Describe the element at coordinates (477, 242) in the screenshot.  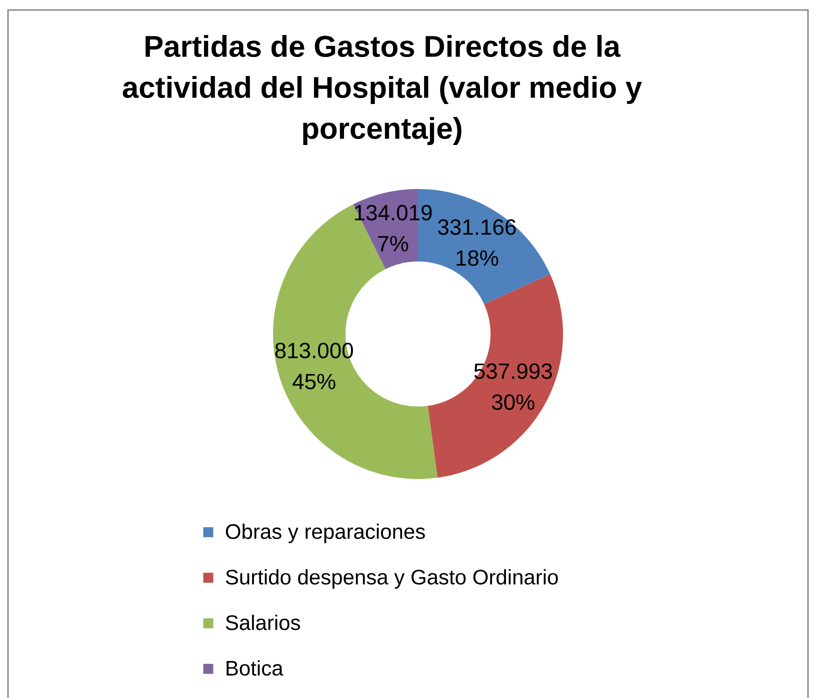
I see `data-label: 331.166 18%` at that location.